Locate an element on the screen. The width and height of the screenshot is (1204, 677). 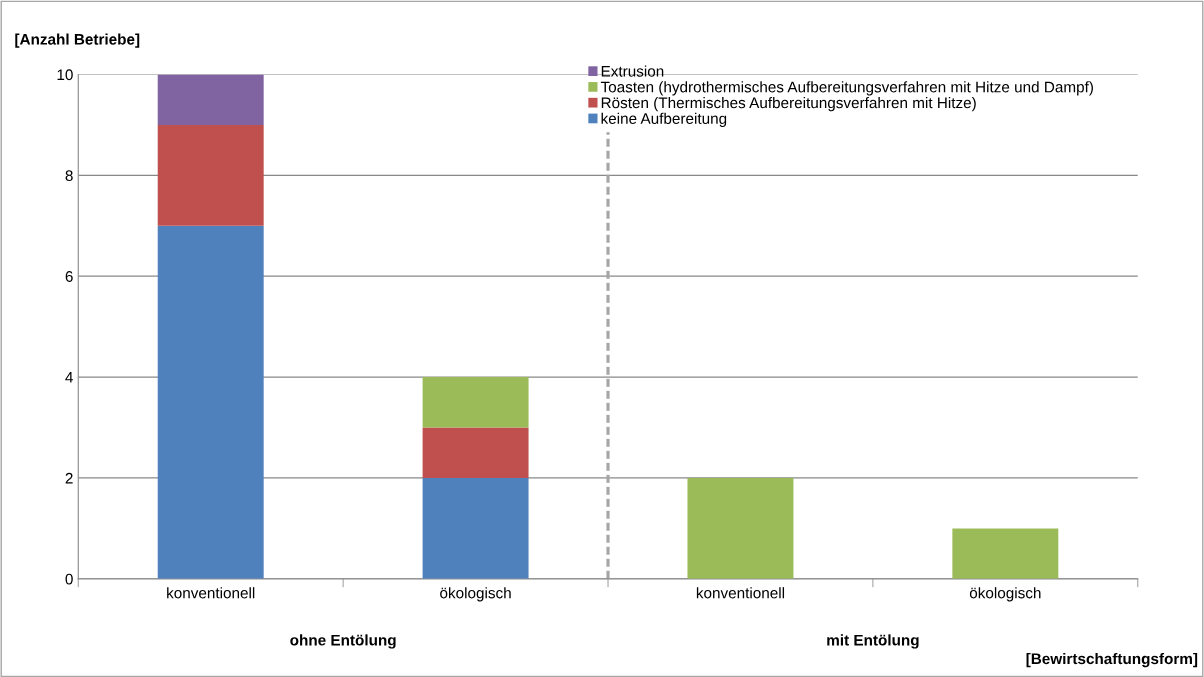
y-tick-label: 4 is located at coordinates (69, 377).